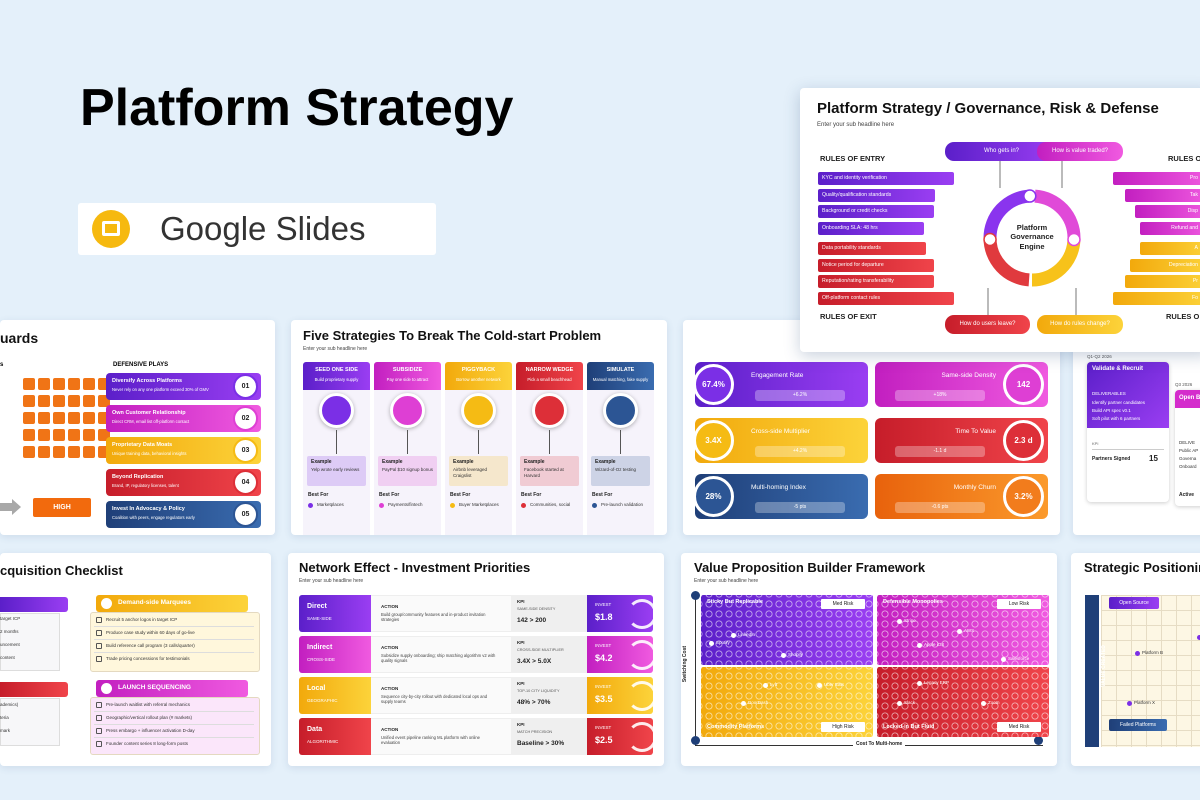 Image resolution: width=1200 pixels, height=800 pixels. I want to click on metric-value: 142, so click(1023, 384).